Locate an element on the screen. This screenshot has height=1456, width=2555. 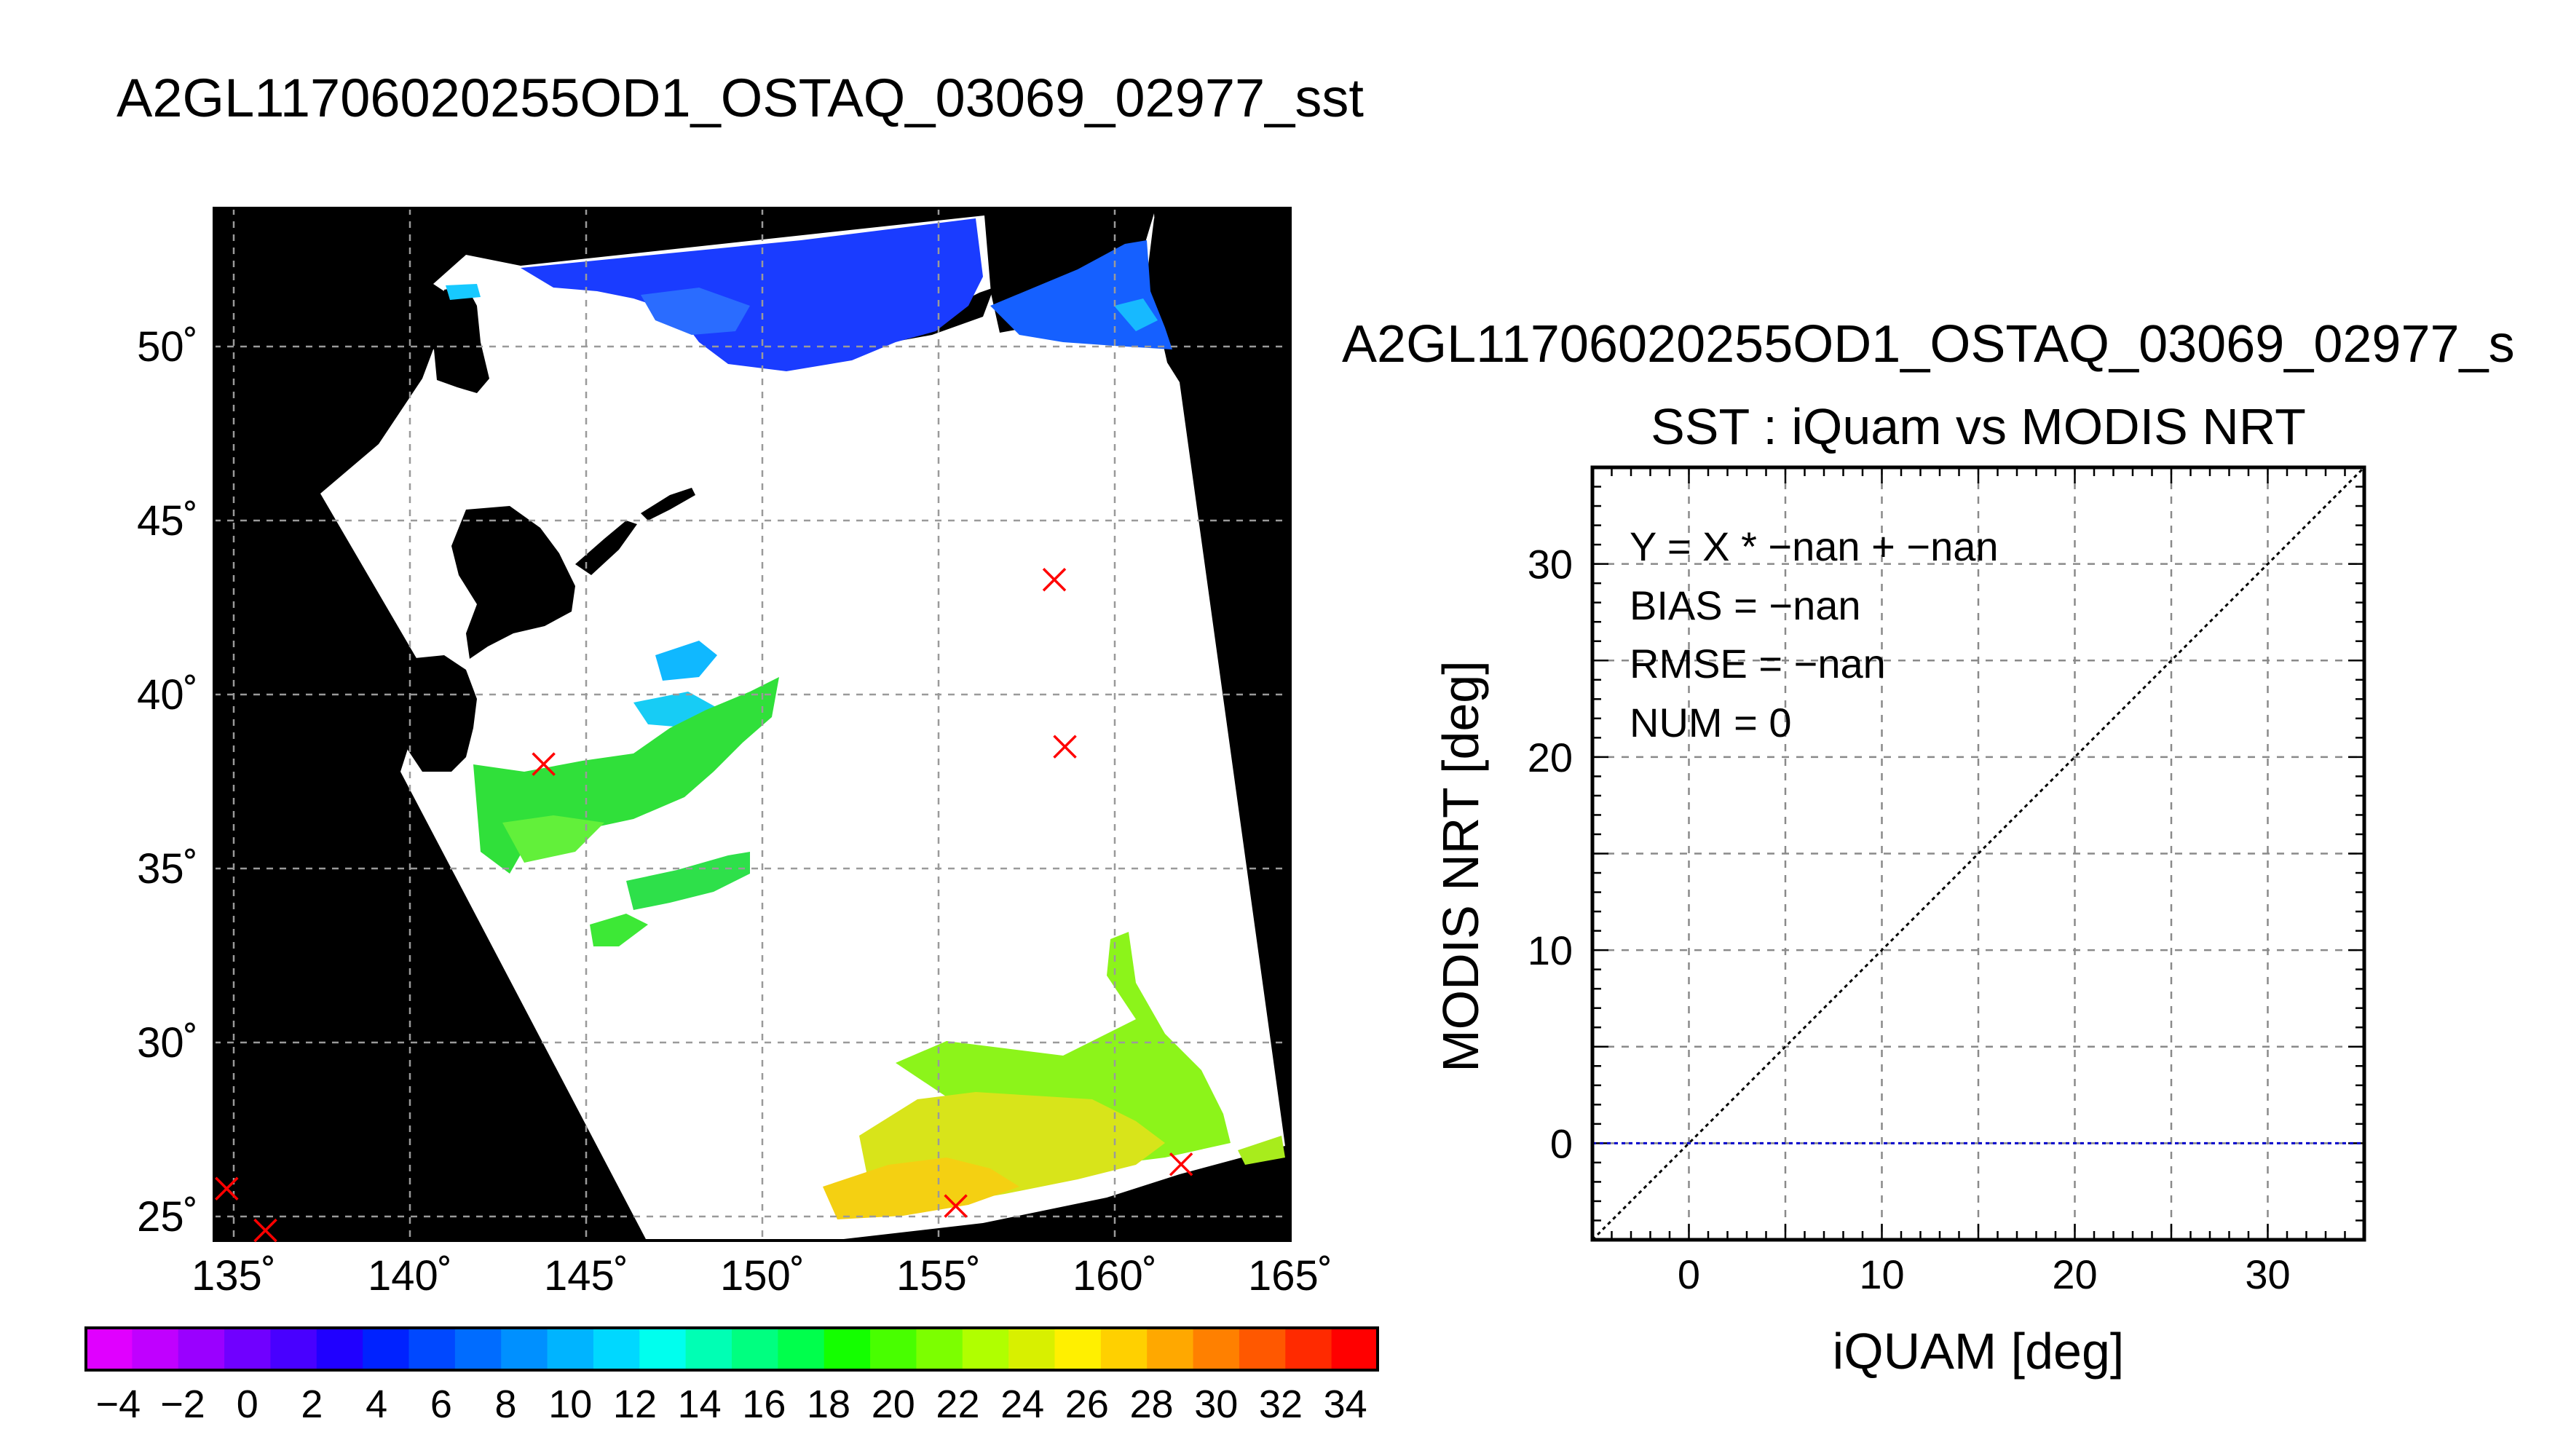
colorbar-label: 6 is located at coordinates (441, 1404).